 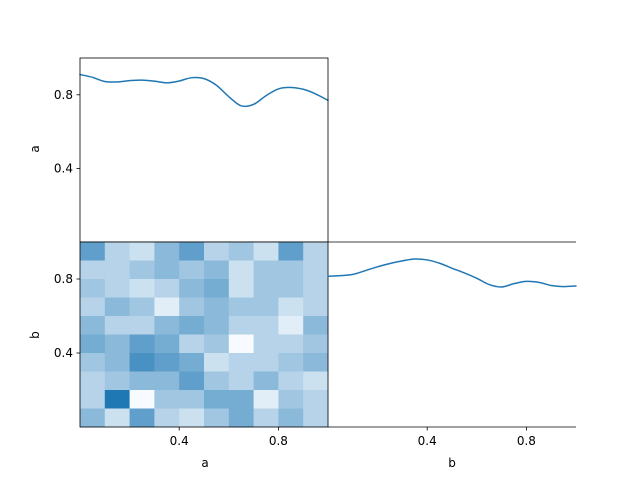 I want to click on heatmap-cell-r7-c3, so click(x=167, y=381).